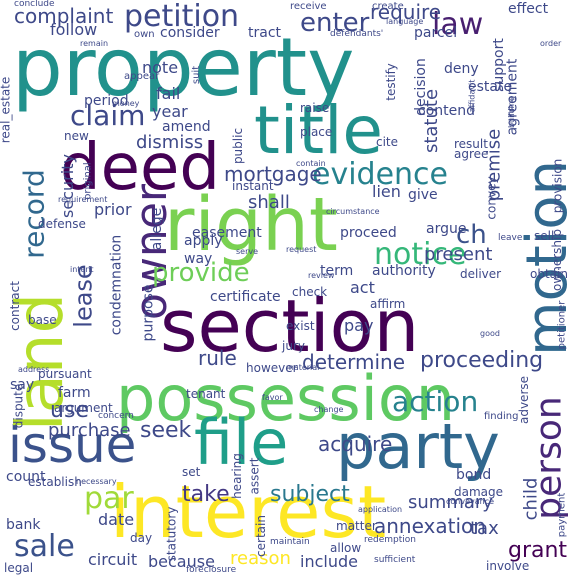  I want to click on word-review: review, so click(321, 275).